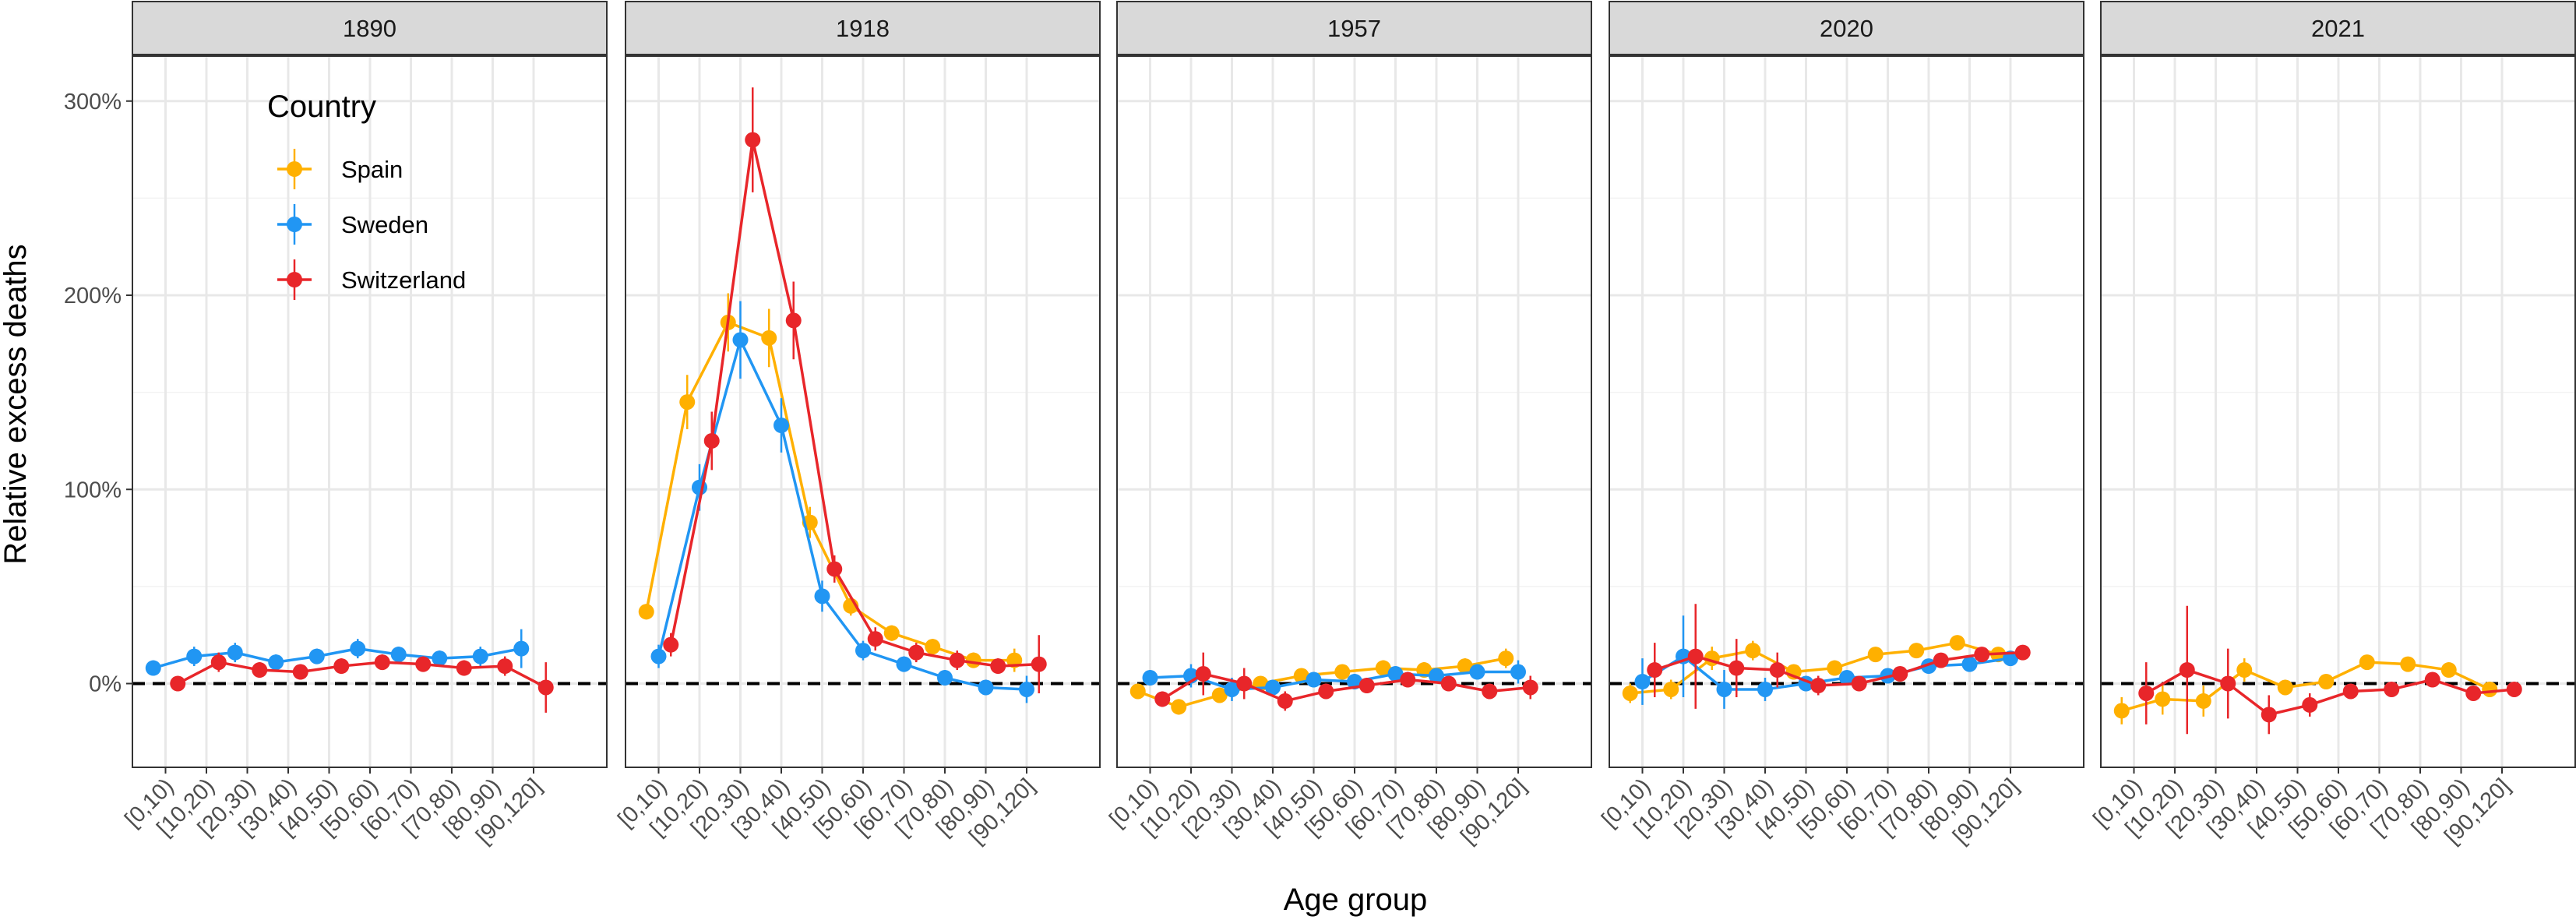  I want to click on series-sweden-1957, so click(1334, 680).